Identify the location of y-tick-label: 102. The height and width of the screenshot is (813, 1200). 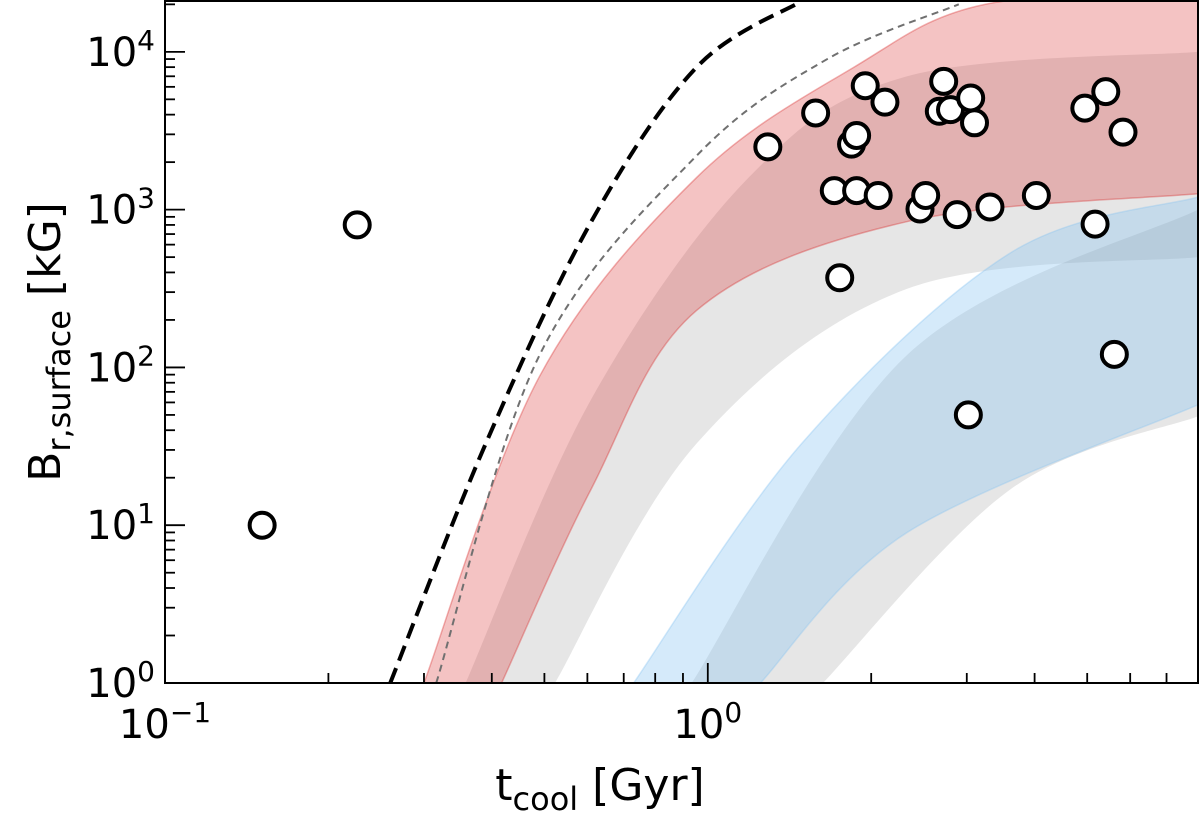
(120, 365).